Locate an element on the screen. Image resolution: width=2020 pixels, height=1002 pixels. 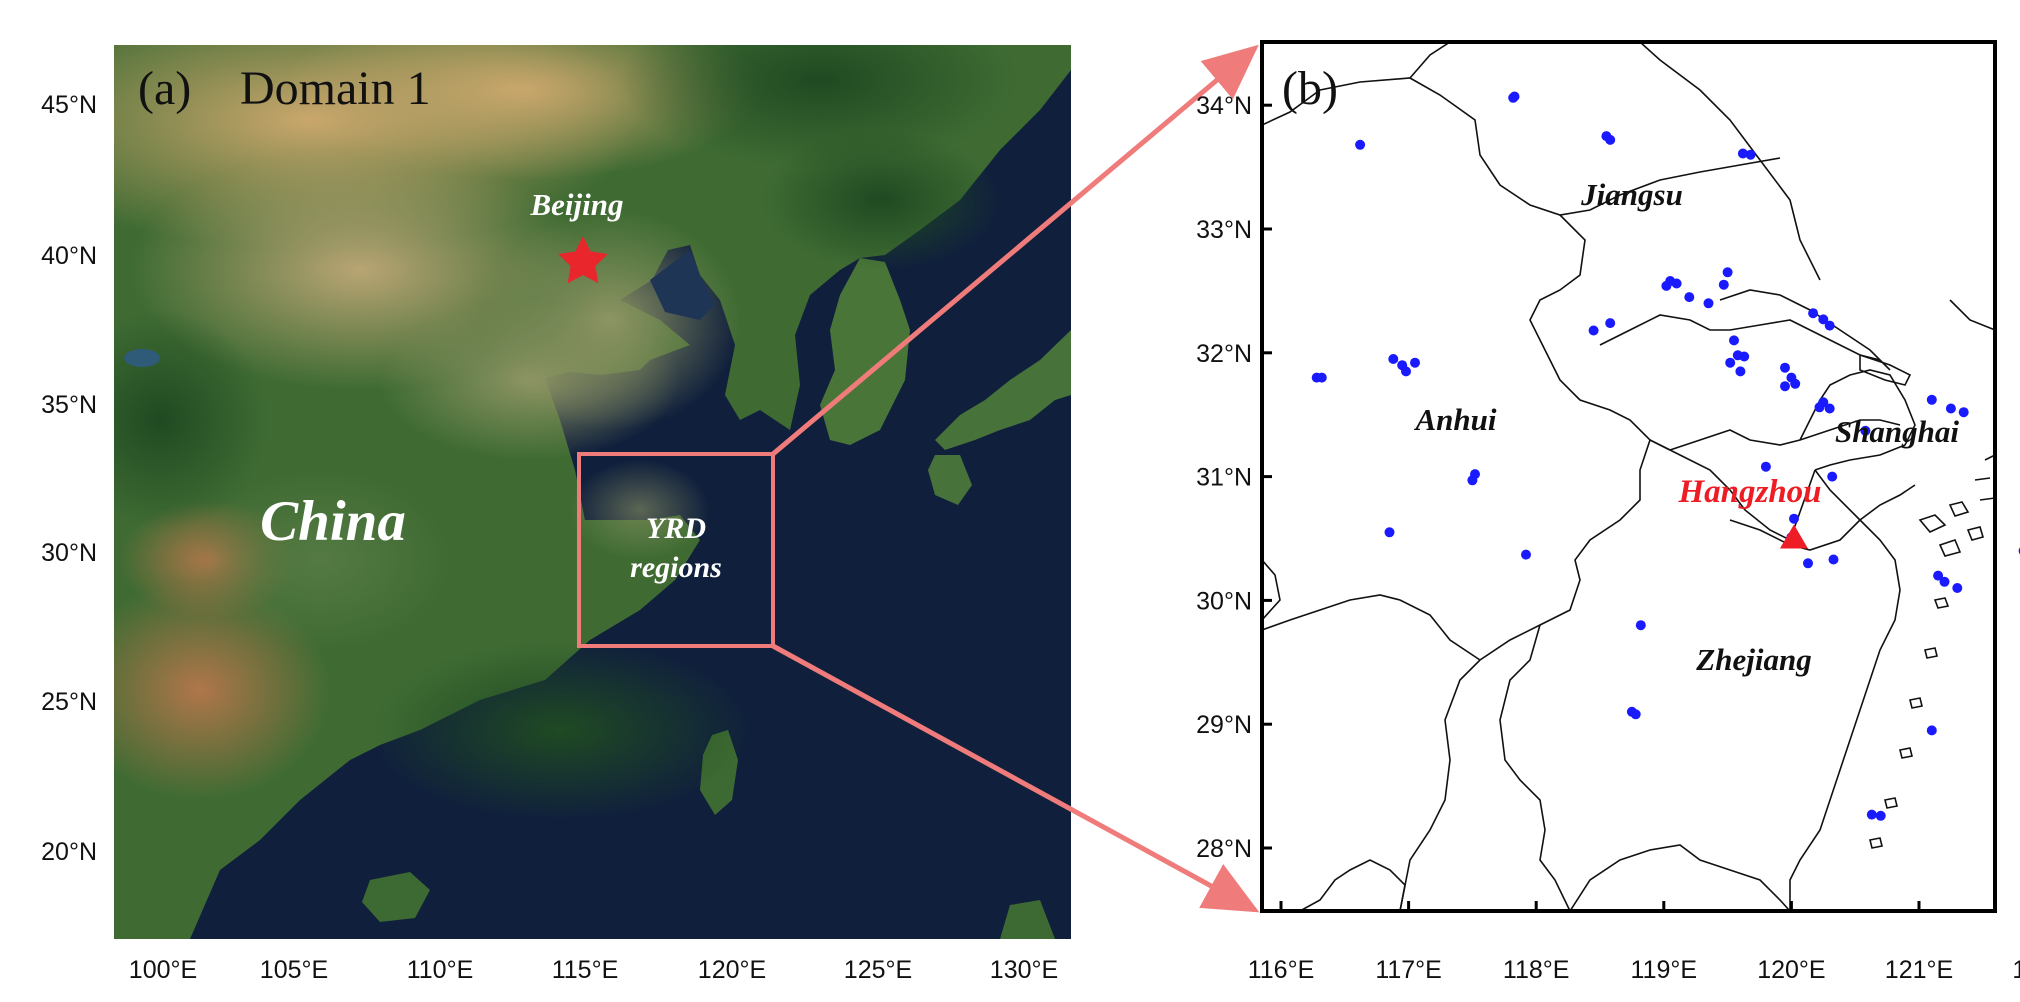
lon-tick-a: 105°E is located at coordinates (294, 970).